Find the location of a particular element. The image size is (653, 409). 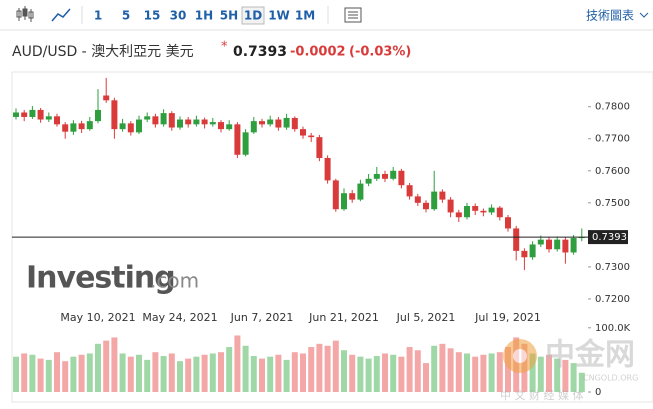

dropdown-icon is located at coordinates (644, 15).